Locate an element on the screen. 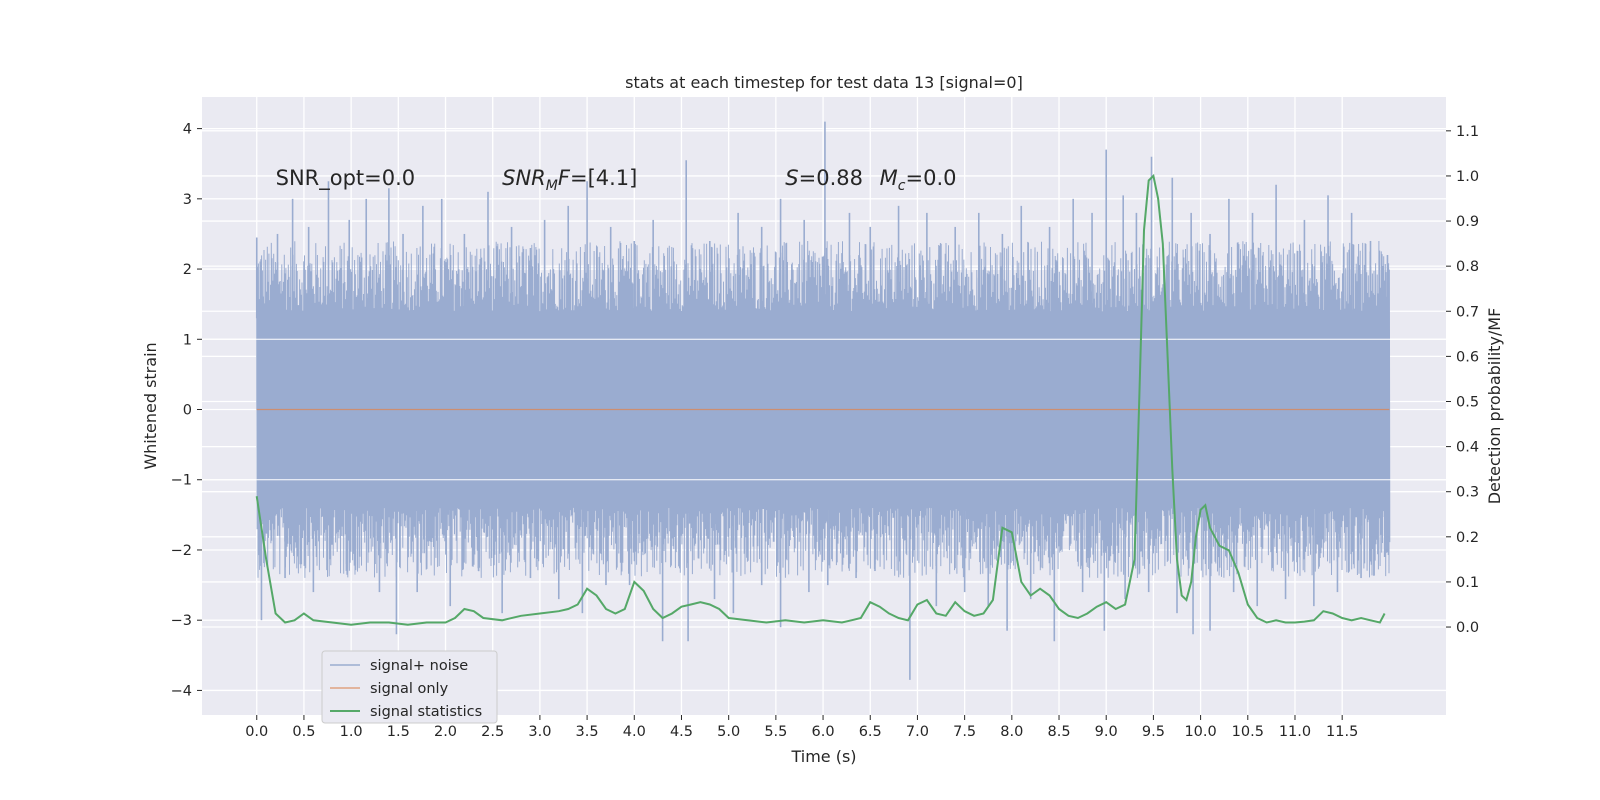 The width and height of the screenshot is (1600, 800). y-tick-label-right: 1.0 is located at coordinates (1467, 177).